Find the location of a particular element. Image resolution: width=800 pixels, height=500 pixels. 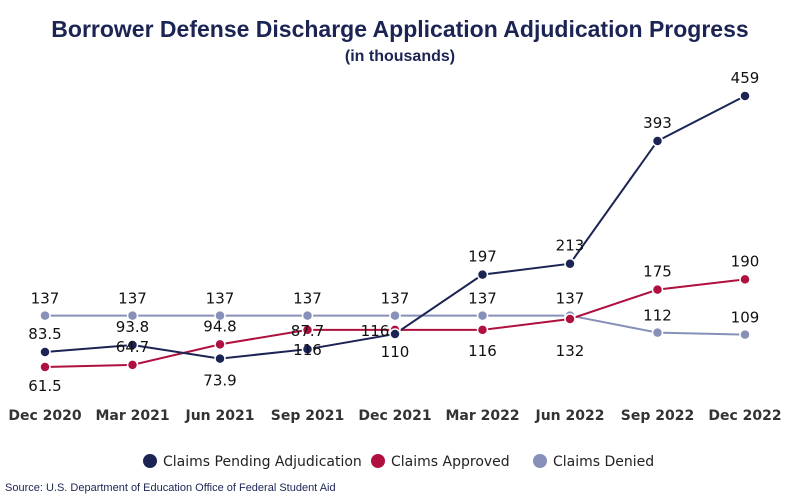

data-label: 213 is located at coordinates (570, 246).